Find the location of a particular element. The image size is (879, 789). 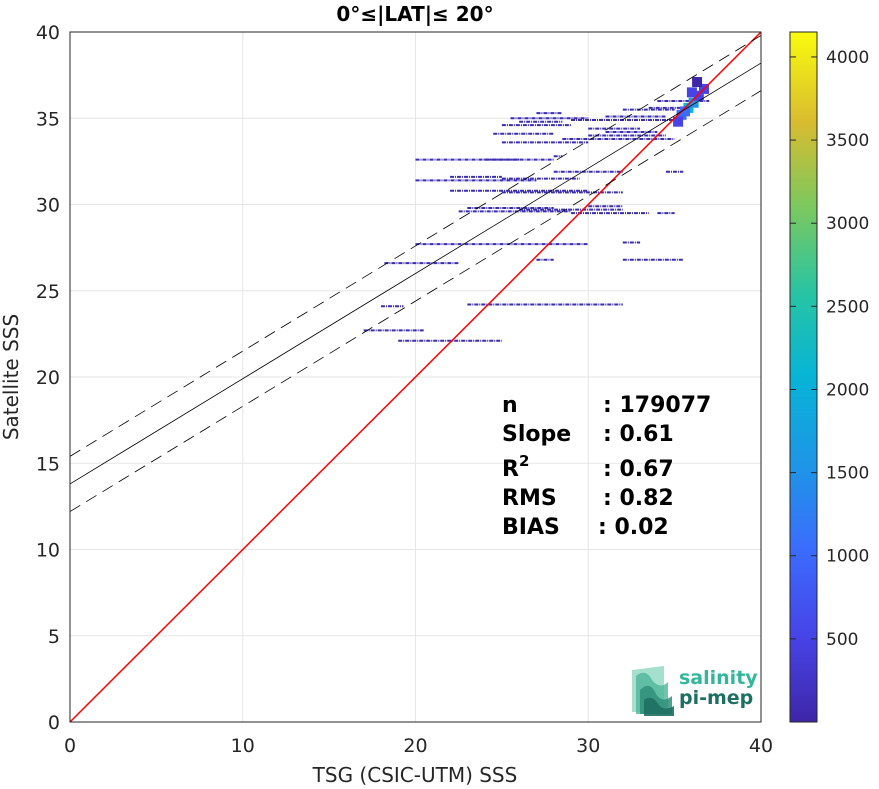

y-axis-label: Satellite SSS is located at coordinates (11, 377).